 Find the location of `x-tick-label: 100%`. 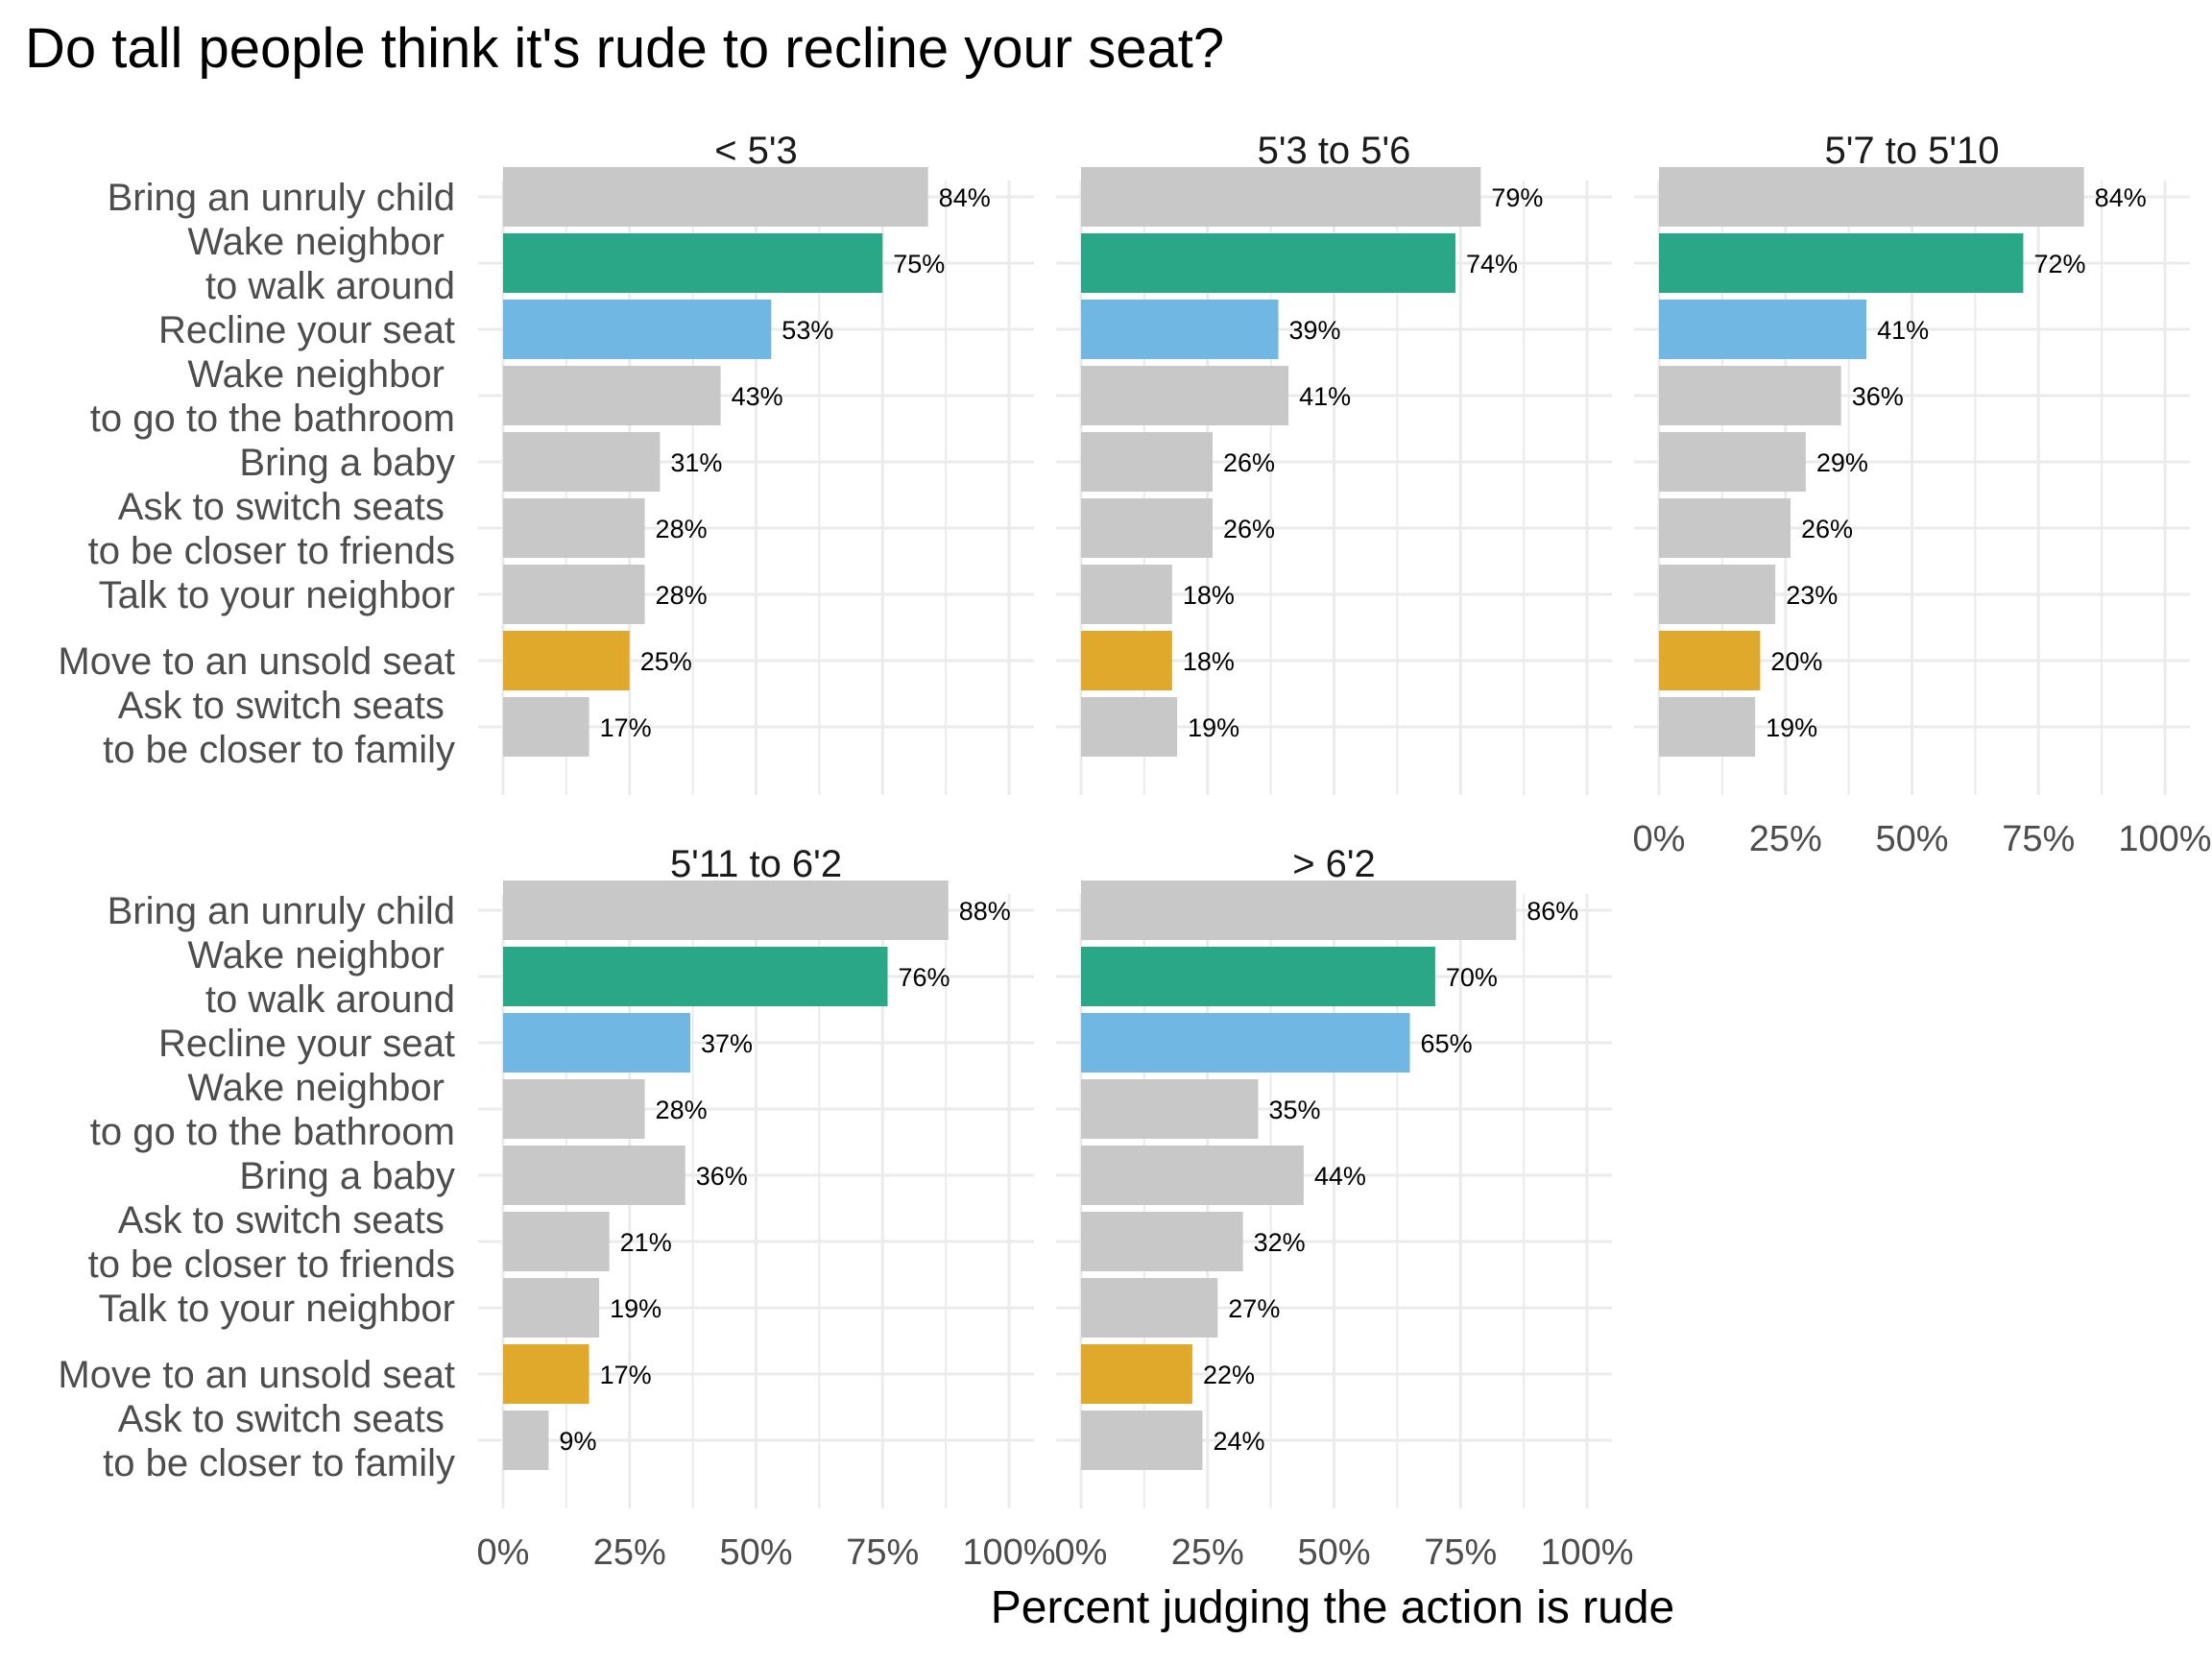

x-tick-label: 100% is located at coordinates (2164, 839).